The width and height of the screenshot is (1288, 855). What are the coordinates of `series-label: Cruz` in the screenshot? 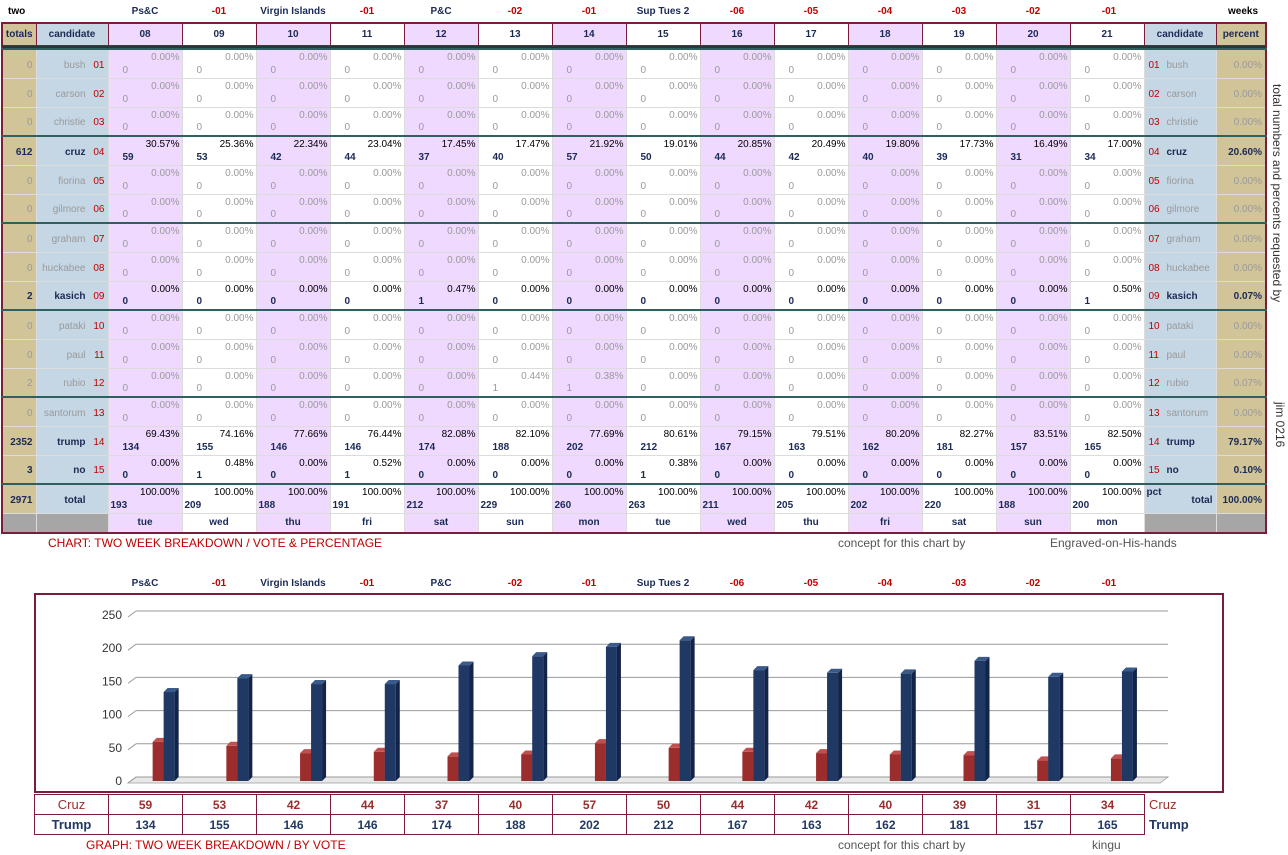 It's located at (71, 804).